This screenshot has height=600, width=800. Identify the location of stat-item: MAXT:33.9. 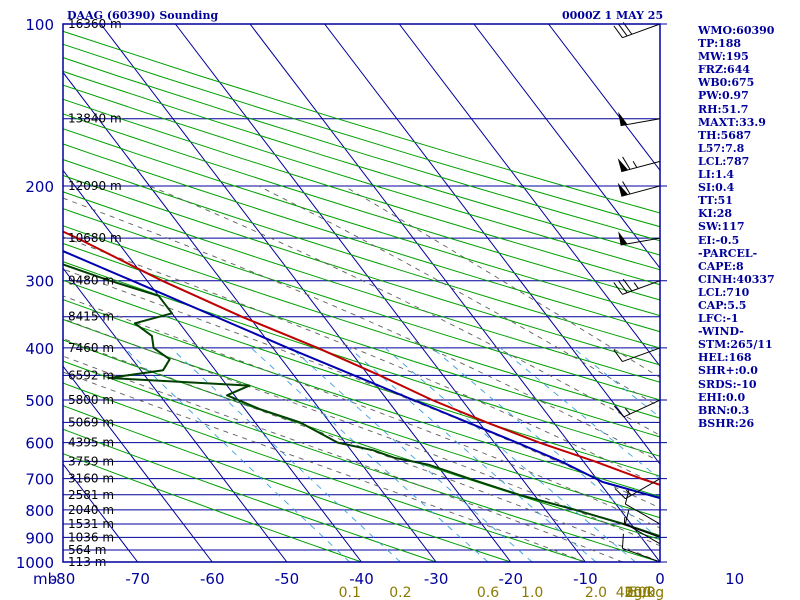
(732, 122).